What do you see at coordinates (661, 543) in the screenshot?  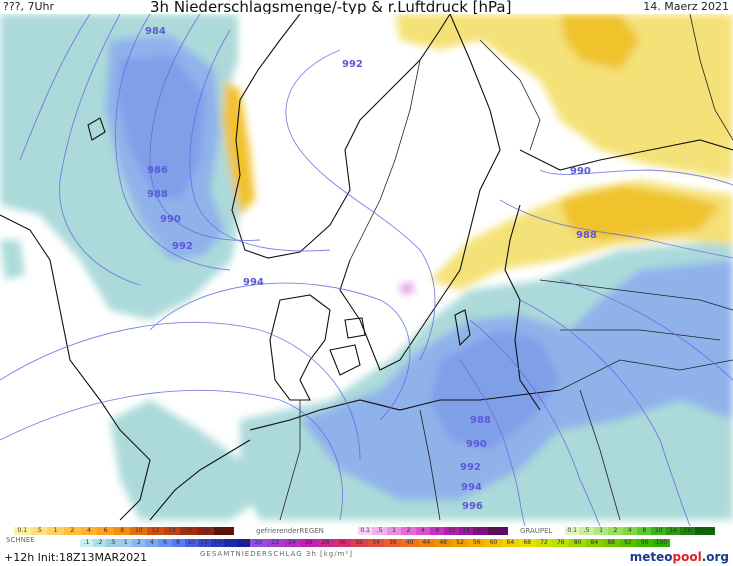 I see `total-scale-step: 100` at bounding box center [661, 543].